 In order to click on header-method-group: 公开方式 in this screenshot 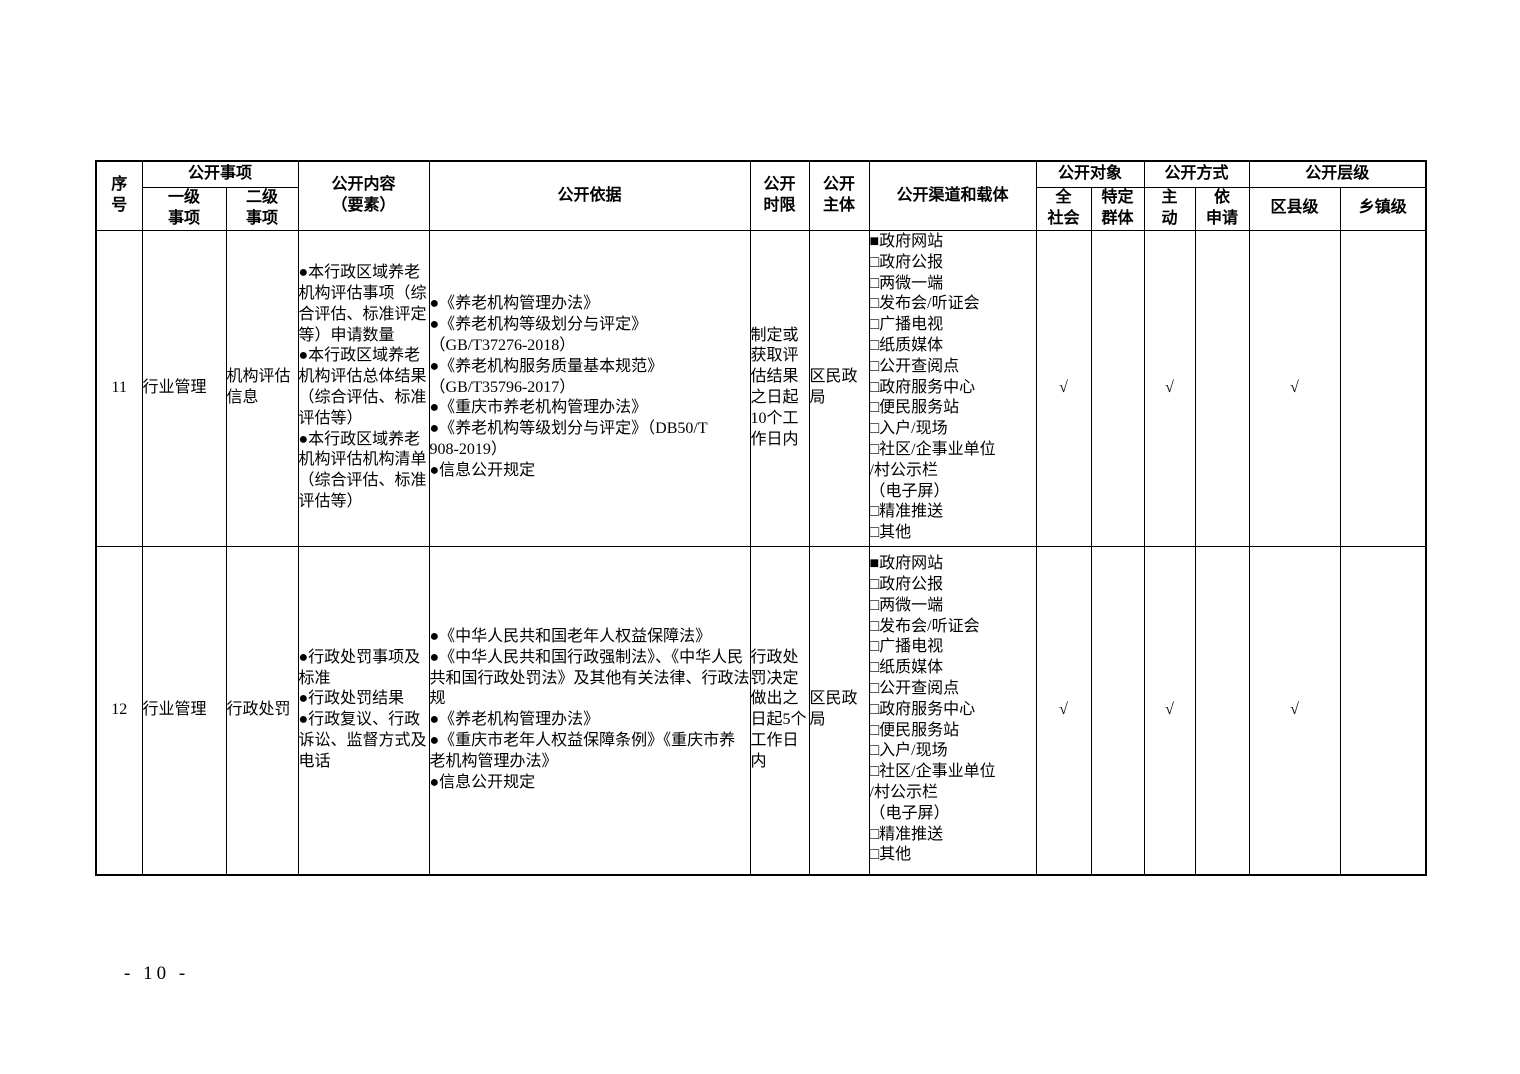, I will do `click(1196, 174)`.